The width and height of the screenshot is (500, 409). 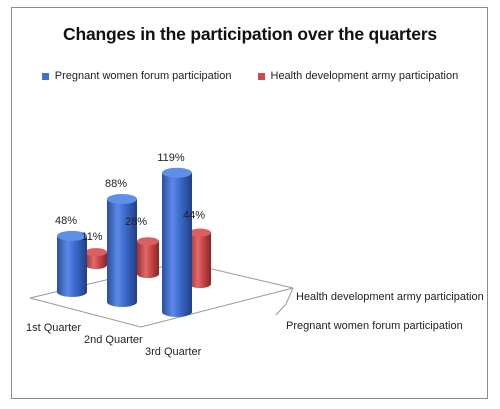 What do you see at coordinates (72, 235) in the screenshot?
I see `bar-pregnant-women-q1-top` at bounding box center [72, 235].